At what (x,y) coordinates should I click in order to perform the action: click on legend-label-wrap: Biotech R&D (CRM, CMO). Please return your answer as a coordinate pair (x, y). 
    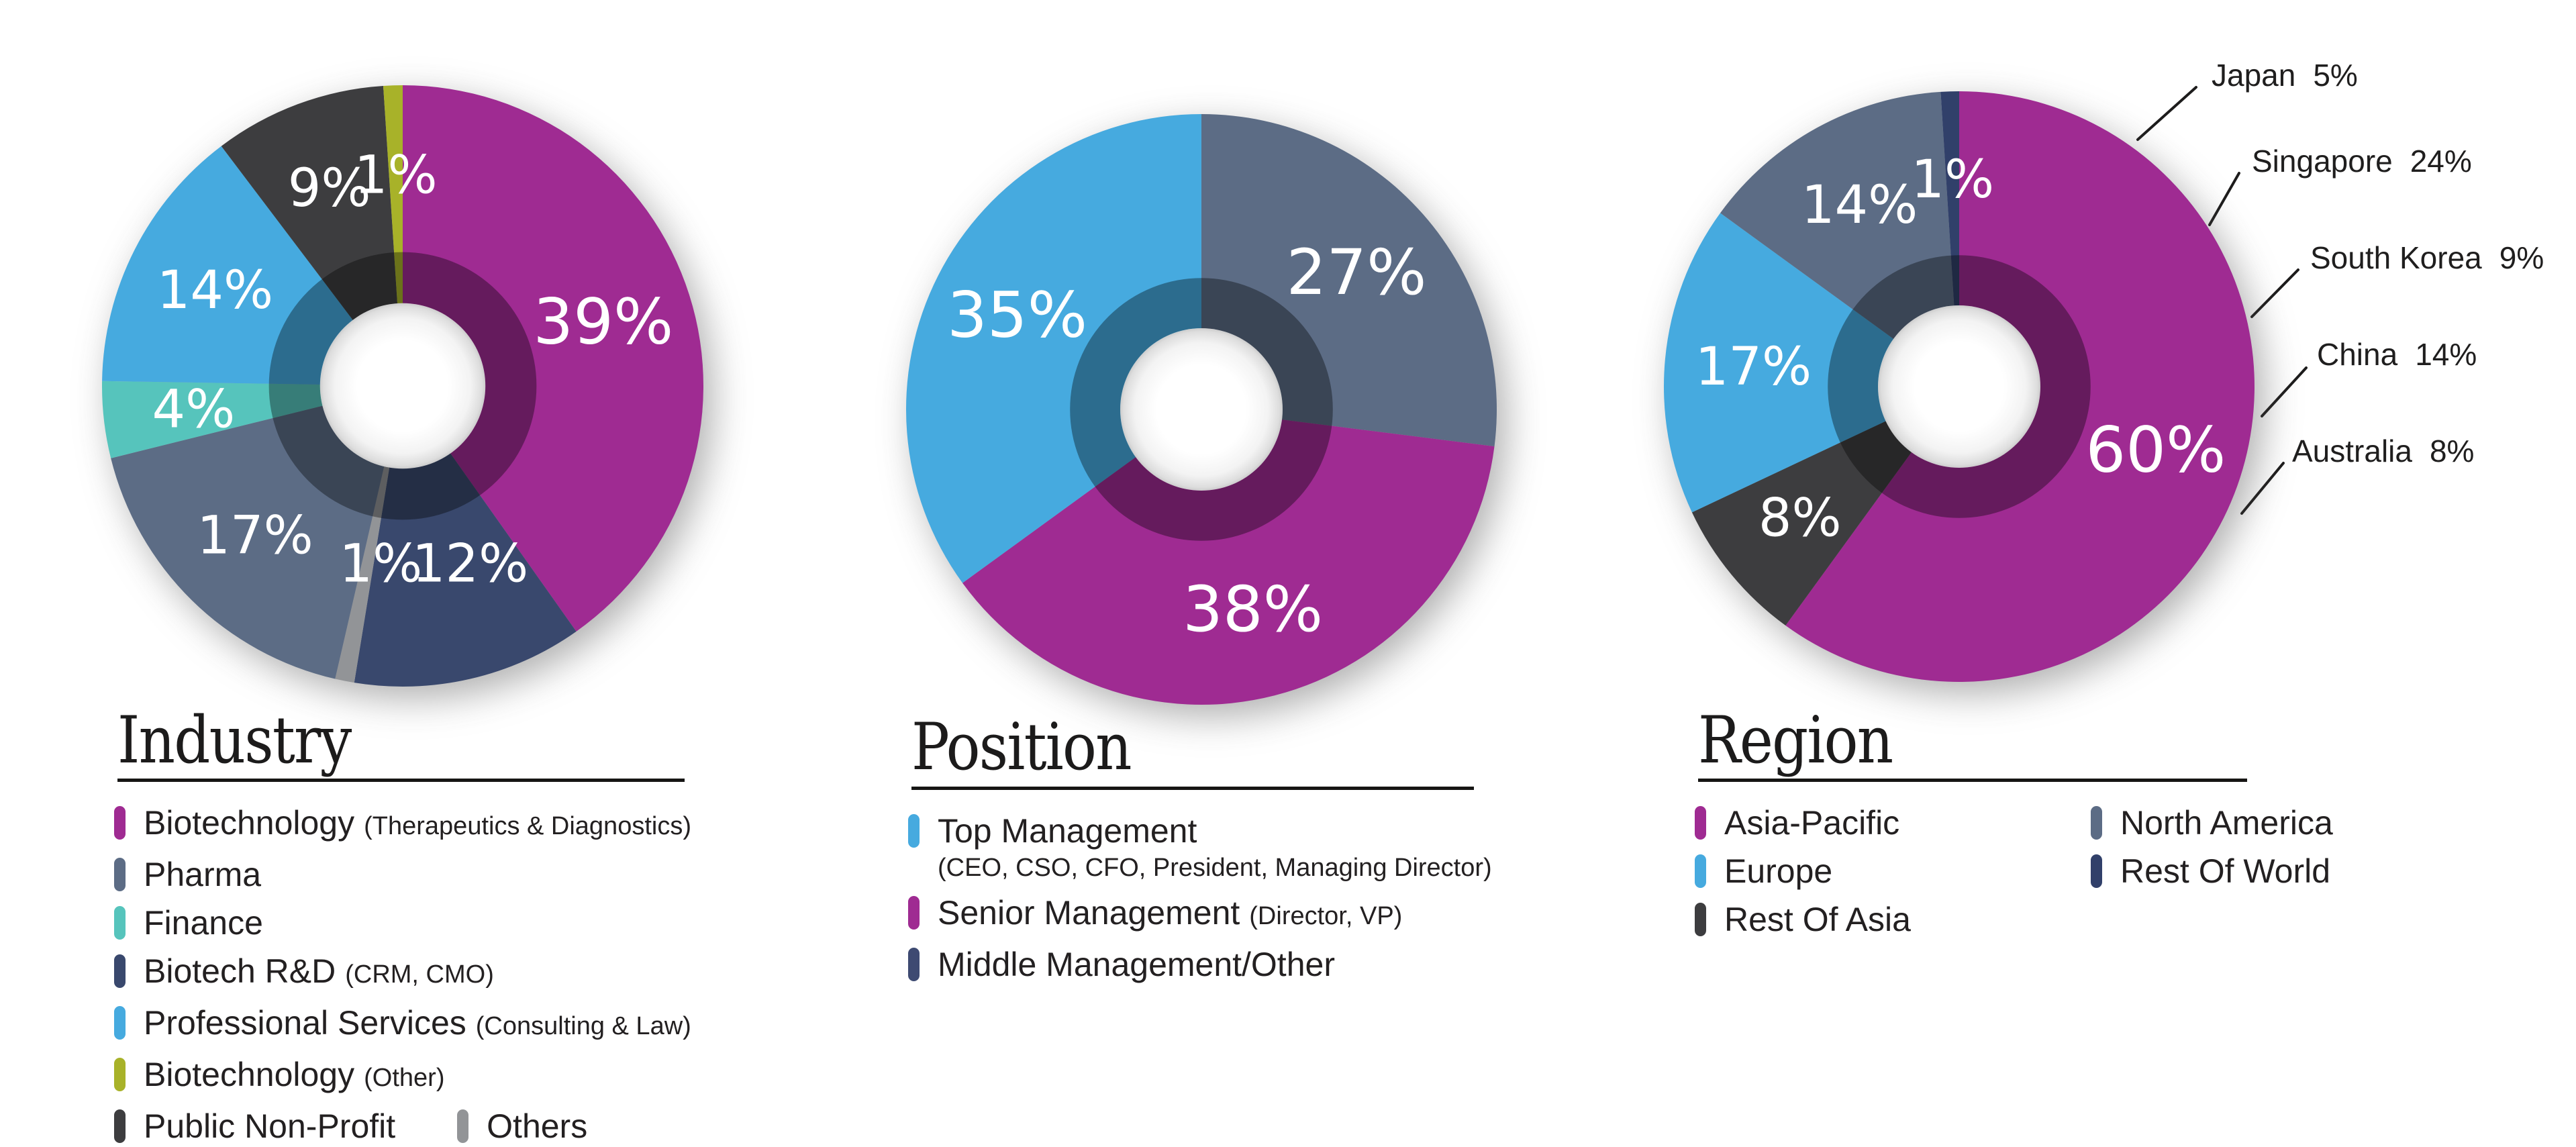
    Looking at the image, I should click on (319, 972).